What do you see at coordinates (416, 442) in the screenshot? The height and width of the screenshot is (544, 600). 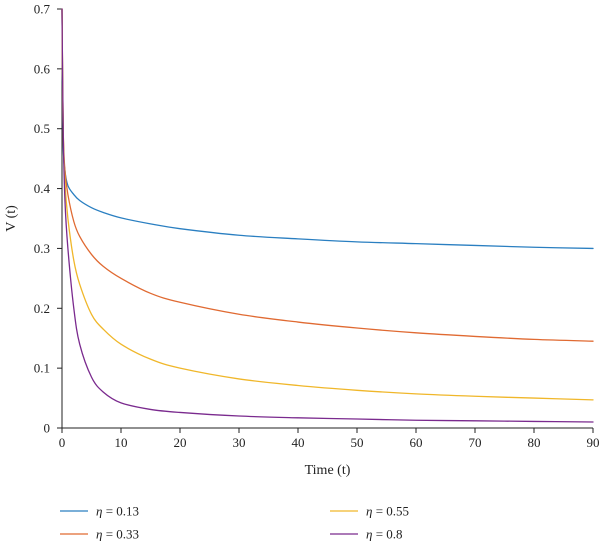 I see `x-tick-label: 60` at bounding box center [416, 442].